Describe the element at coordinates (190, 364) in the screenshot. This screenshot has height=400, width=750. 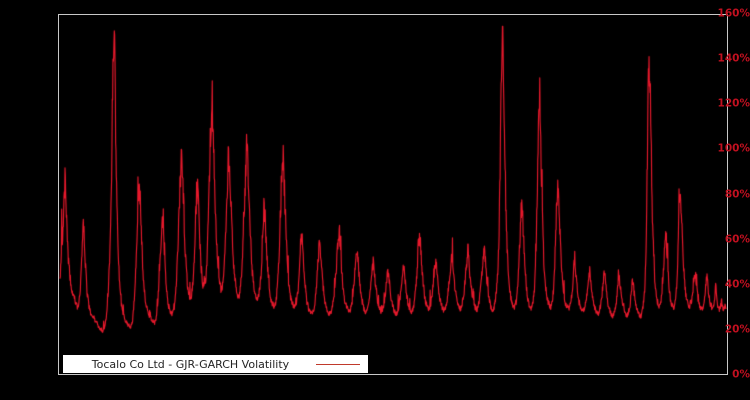
I see `legend-label: Tocalo Co Ltd - GJR-GARCH Volatility` at that location.